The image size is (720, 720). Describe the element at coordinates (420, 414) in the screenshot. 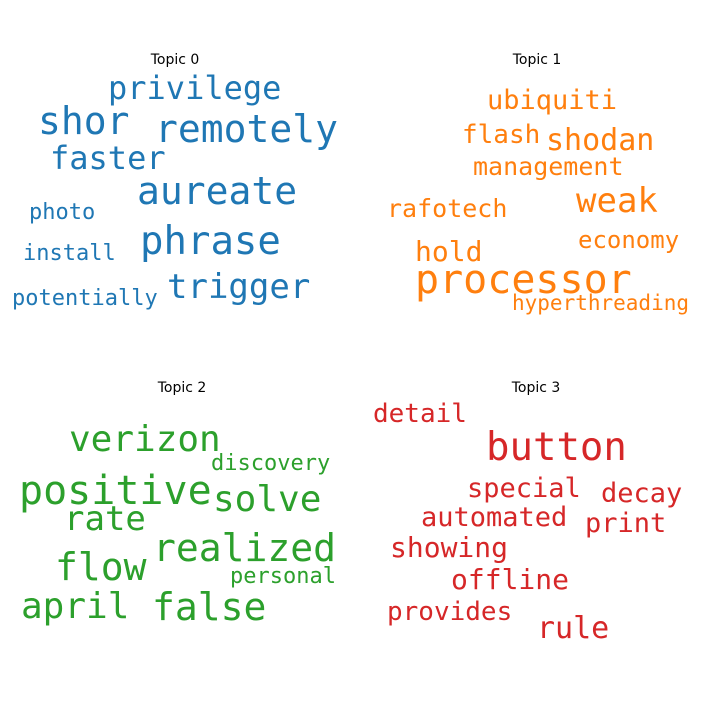

I see `topic-3-word-detail: detail` at that location.